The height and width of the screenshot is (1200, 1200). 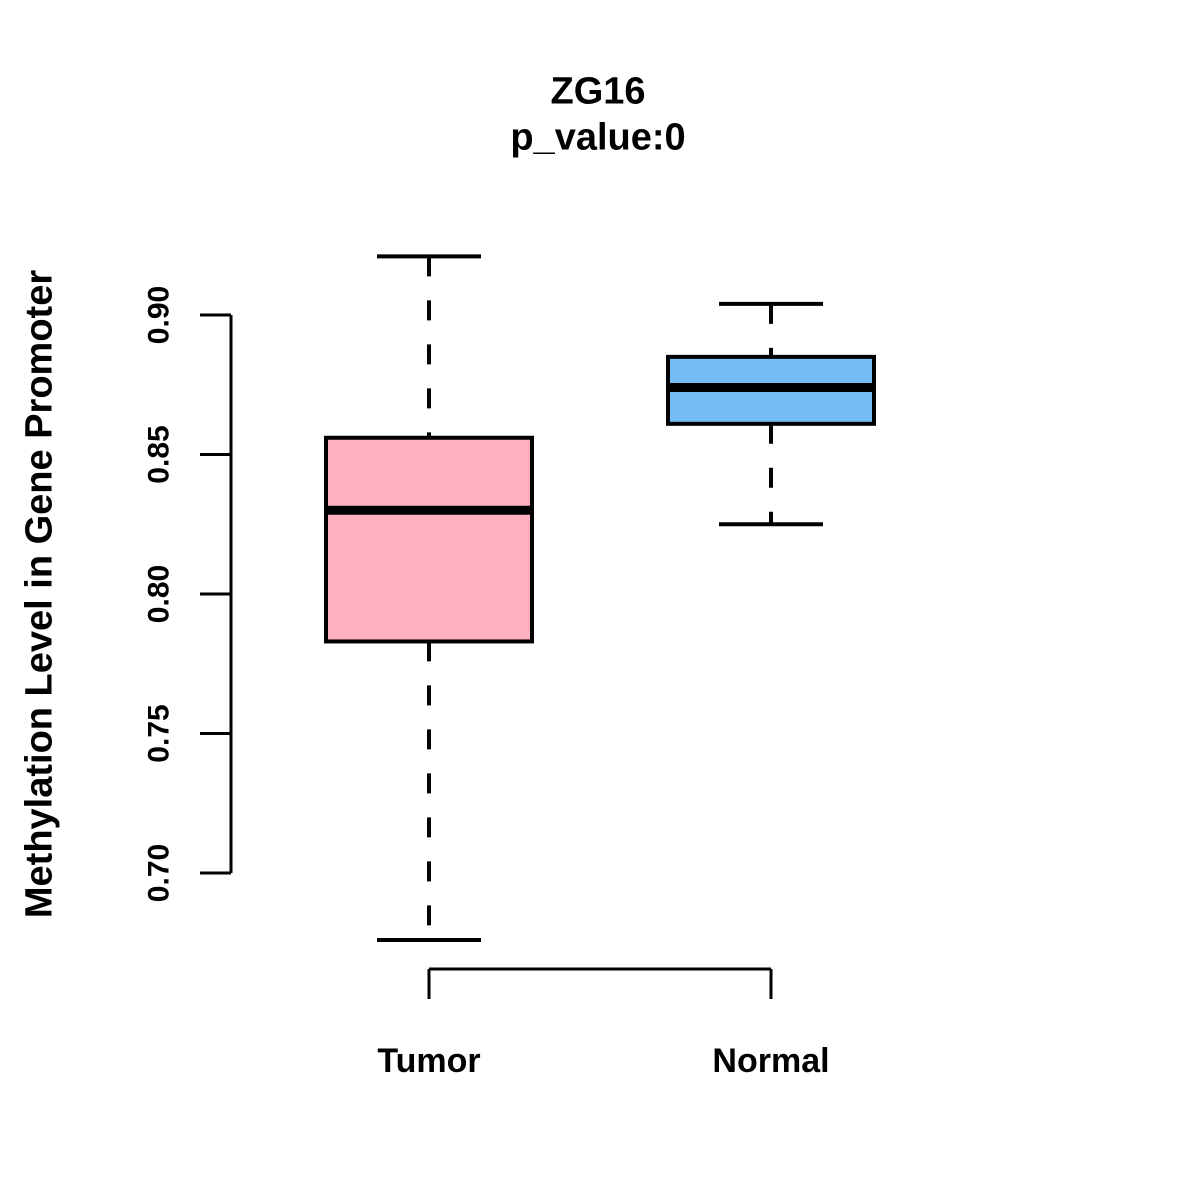 What do you see at coordinates (429, 539) in the screenshot?
I see `box-tumor` at bounding box center [429, 539].